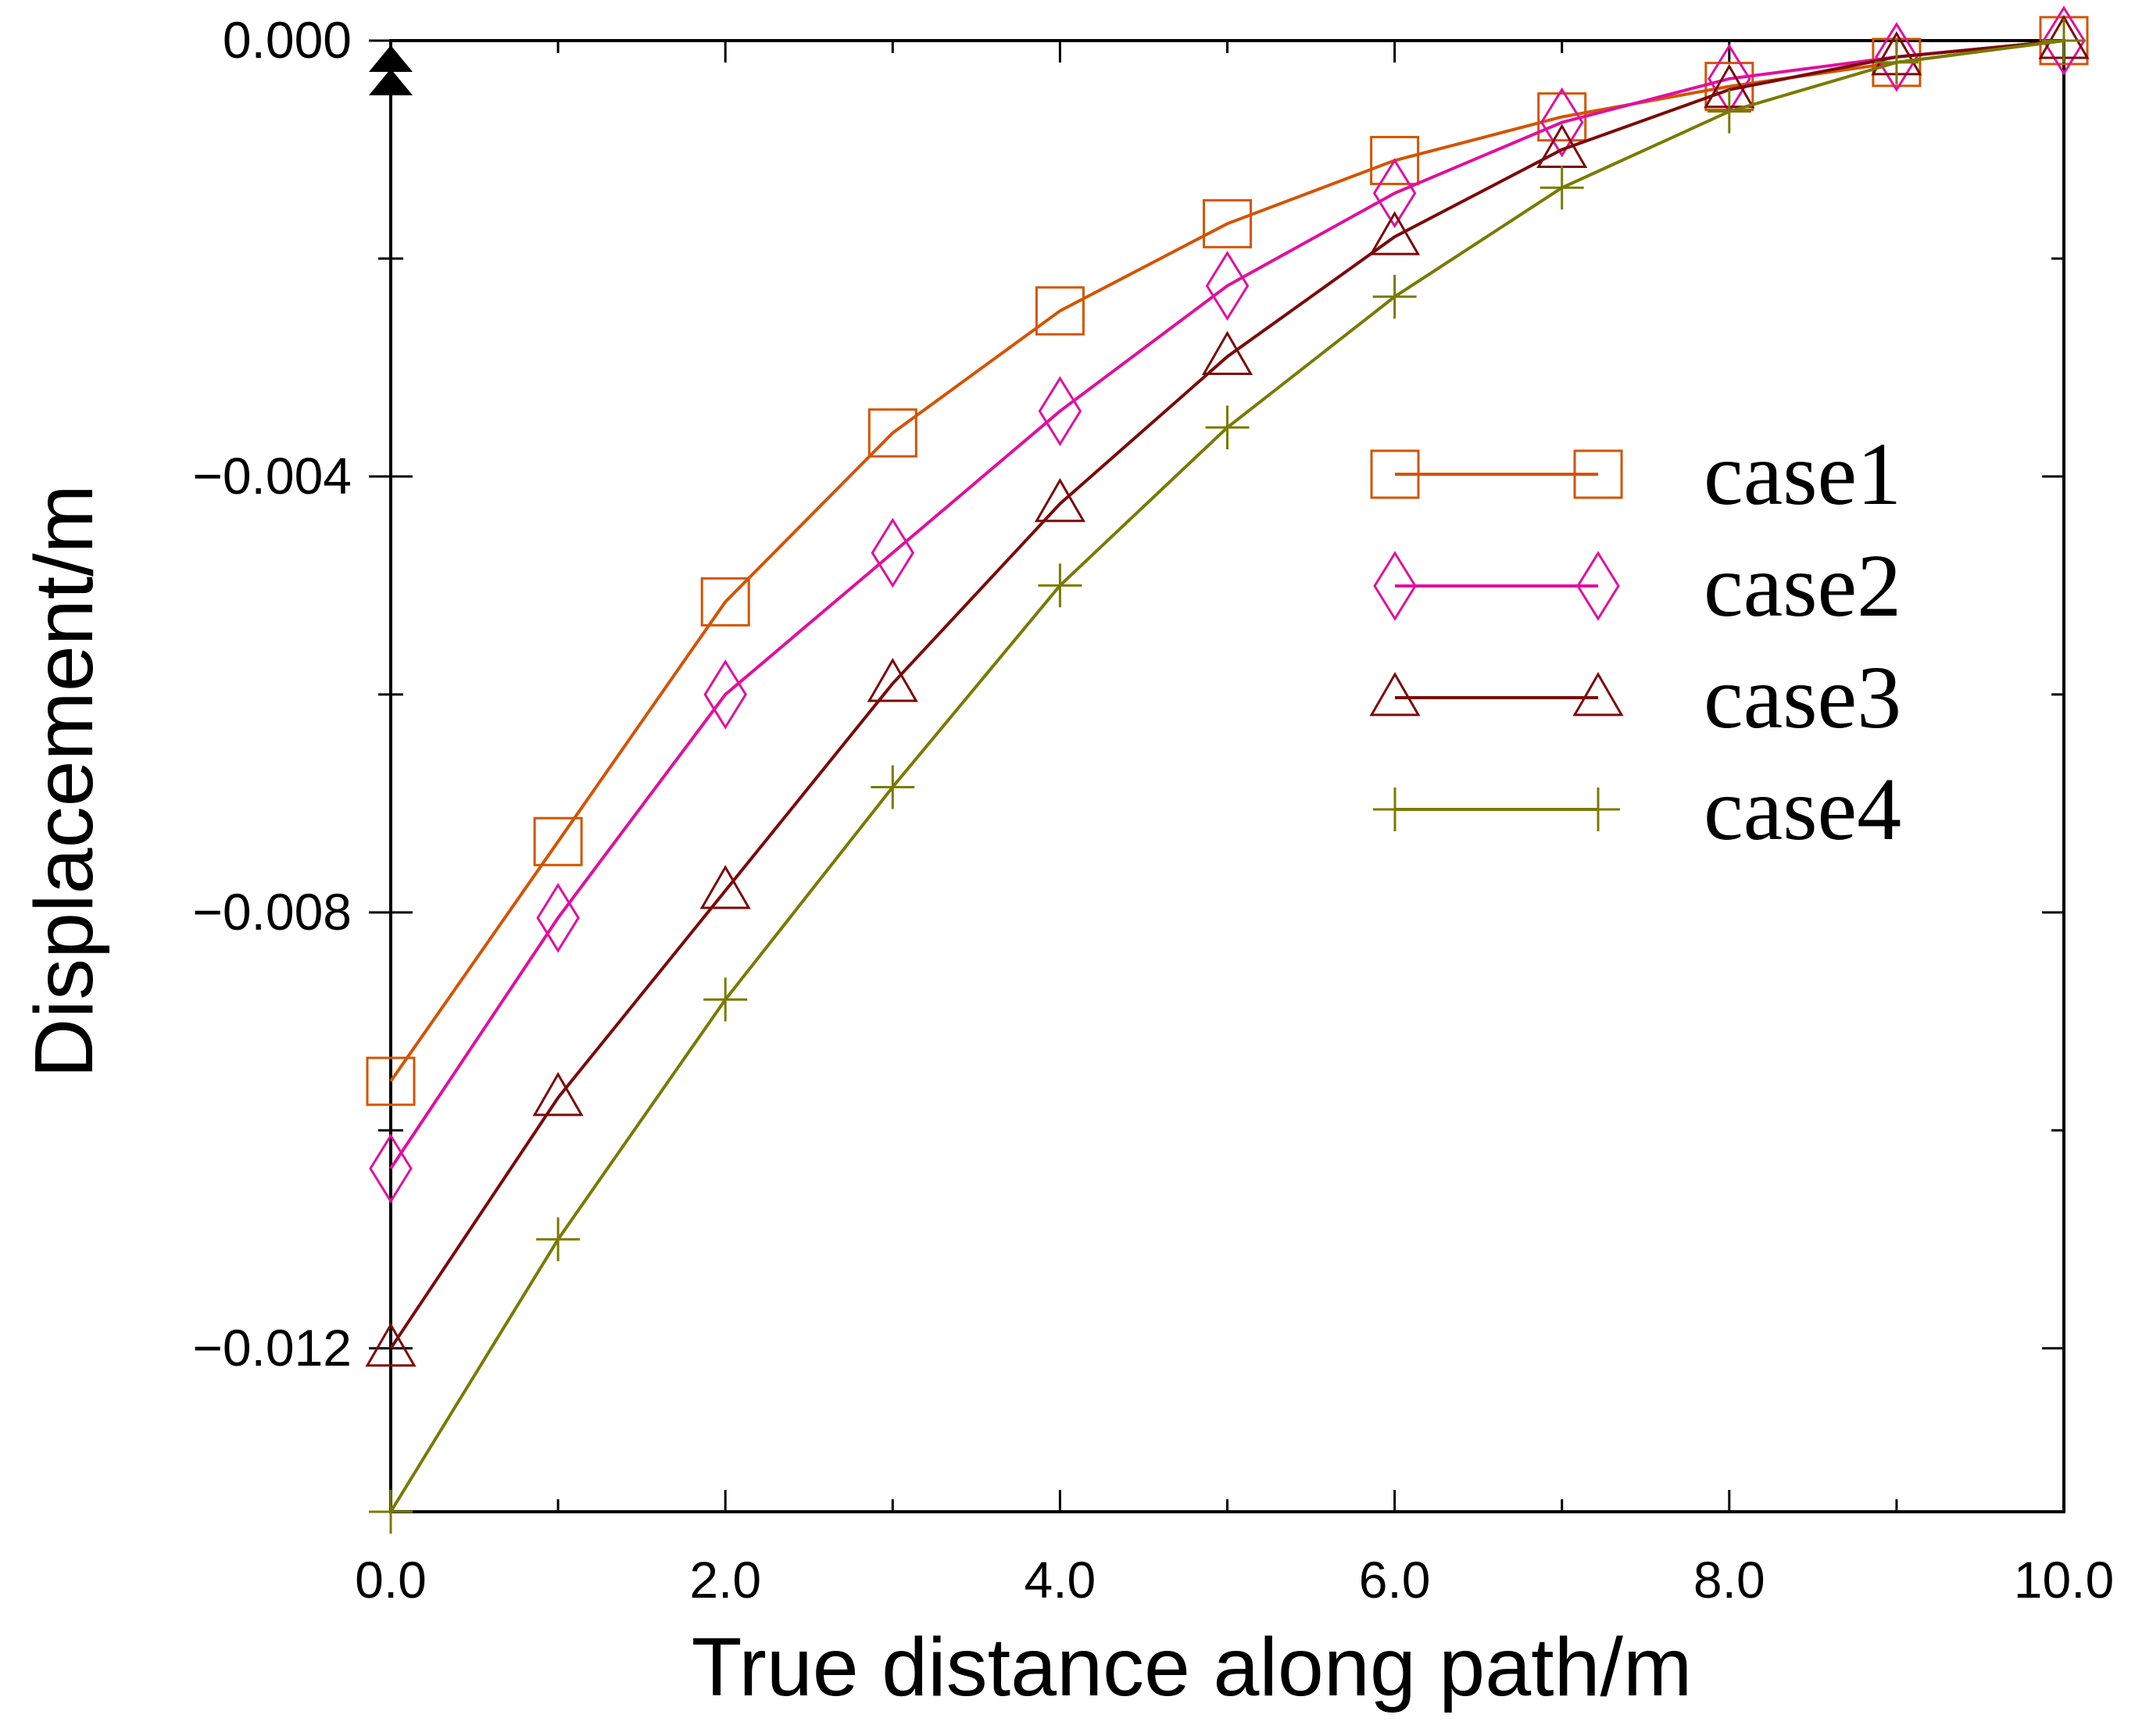 This screenshot has width=2135, height=1736. What do you see at coordinates (1192, 1667) in the screenshot?
I see `x-axis-title: True distance along path/m` at bounding box center [1192, 1667].